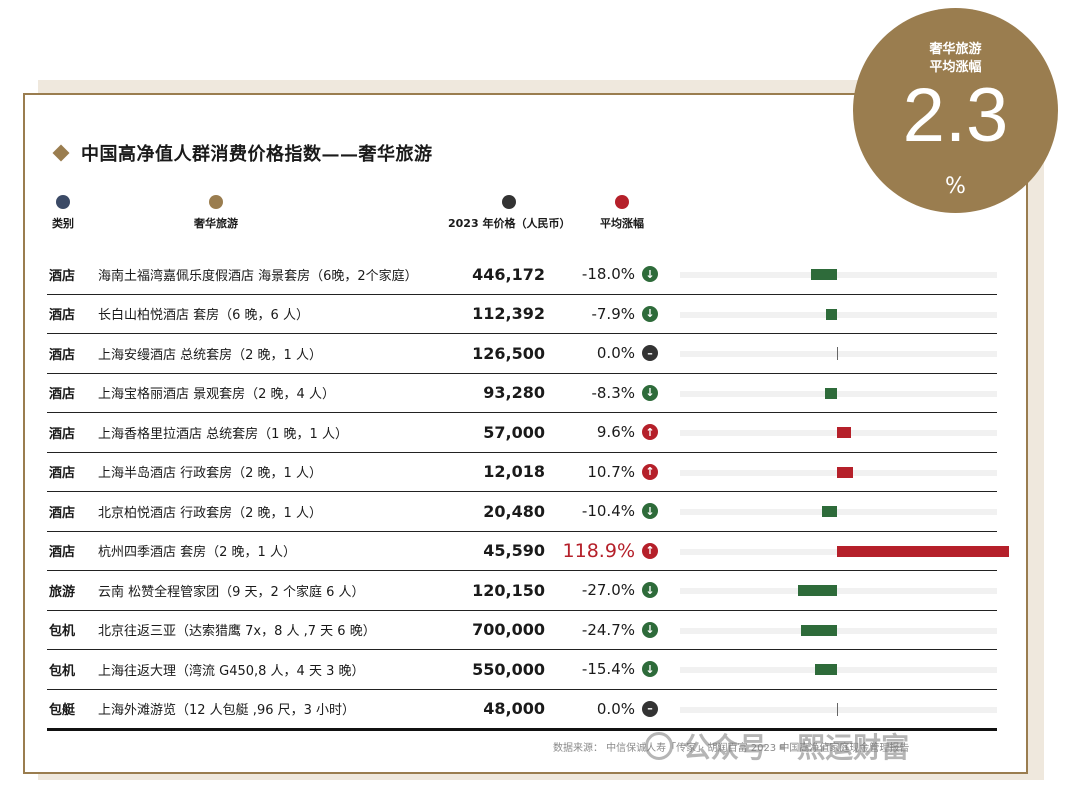 This screenshot has height=801, width=1080. I want to click on row-change: 9.6%, so click(615, 432).